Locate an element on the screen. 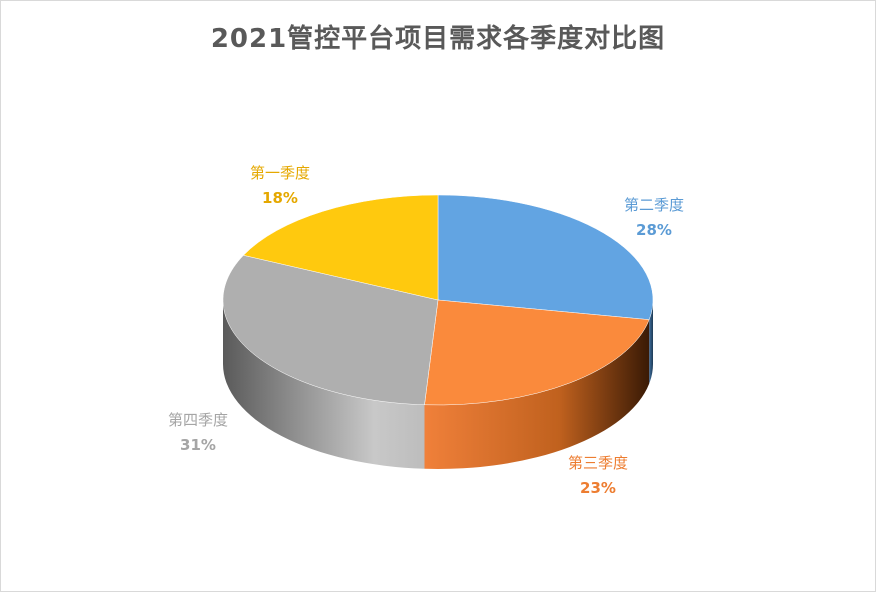 The image size is (876, 592). pie-slice-q2 is located at coordinates (545, 257).